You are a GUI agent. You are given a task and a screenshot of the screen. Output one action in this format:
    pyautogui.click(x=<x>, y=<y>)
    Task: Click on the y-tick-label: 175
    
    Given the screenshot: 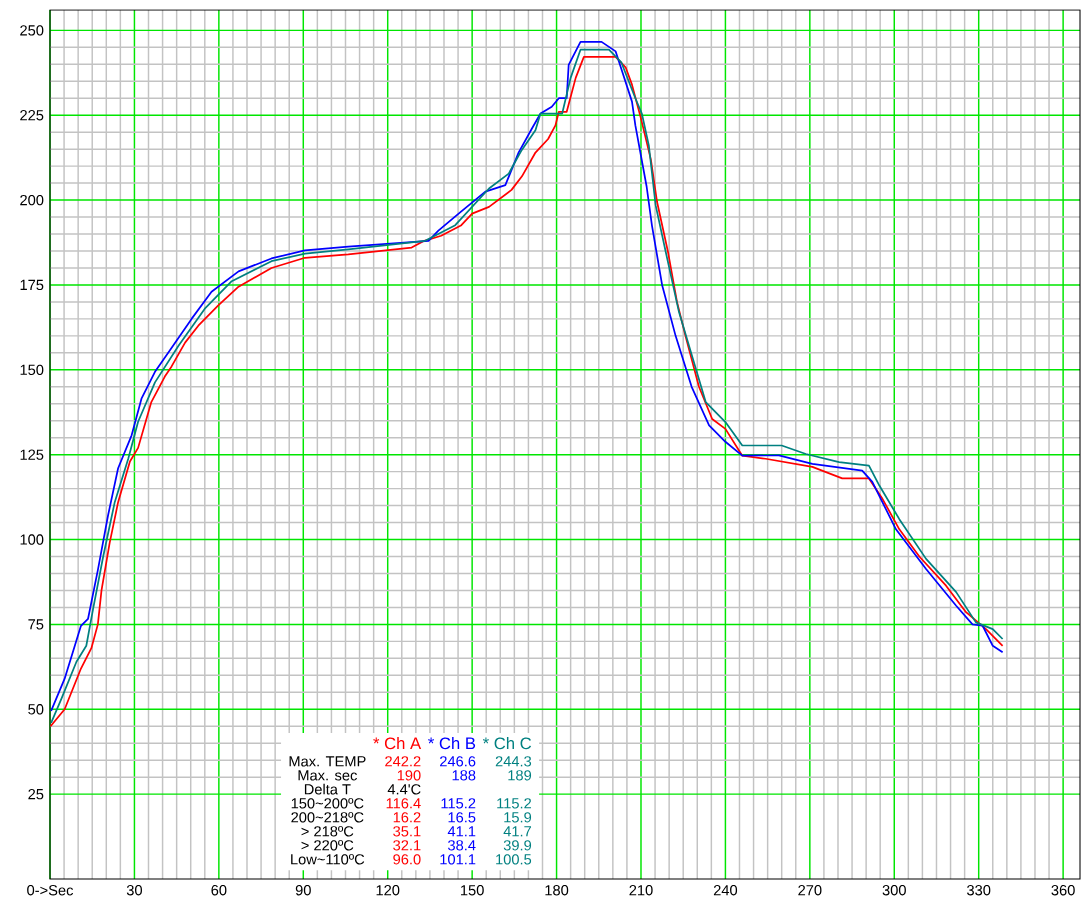 What is the action you would take?
    pyautogui.click(x=32, y=285)
    